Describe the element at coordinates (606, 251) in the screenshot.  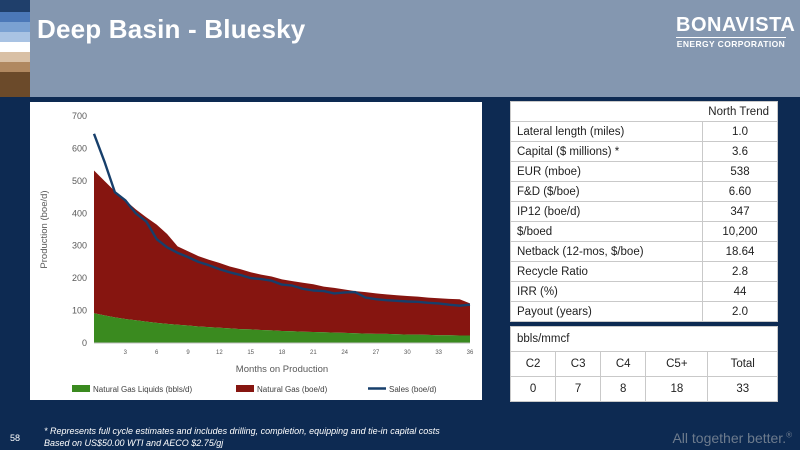
I see `table1-label: Netback (12-mos, $/boe)` at that location.